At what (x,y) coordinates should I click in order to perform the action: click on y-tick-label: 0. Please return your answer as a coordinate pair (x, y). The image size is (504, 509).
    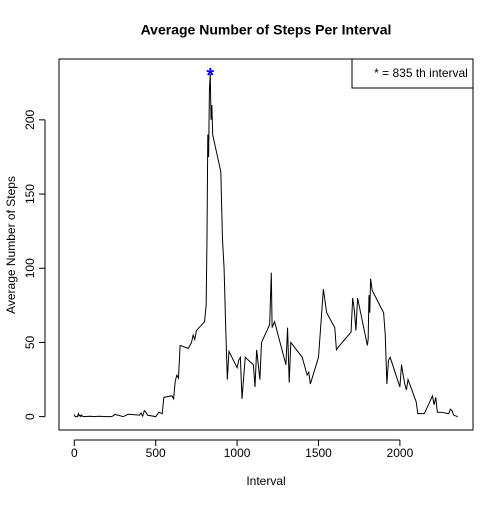
    Looking at the image, I should click on (30, 416).